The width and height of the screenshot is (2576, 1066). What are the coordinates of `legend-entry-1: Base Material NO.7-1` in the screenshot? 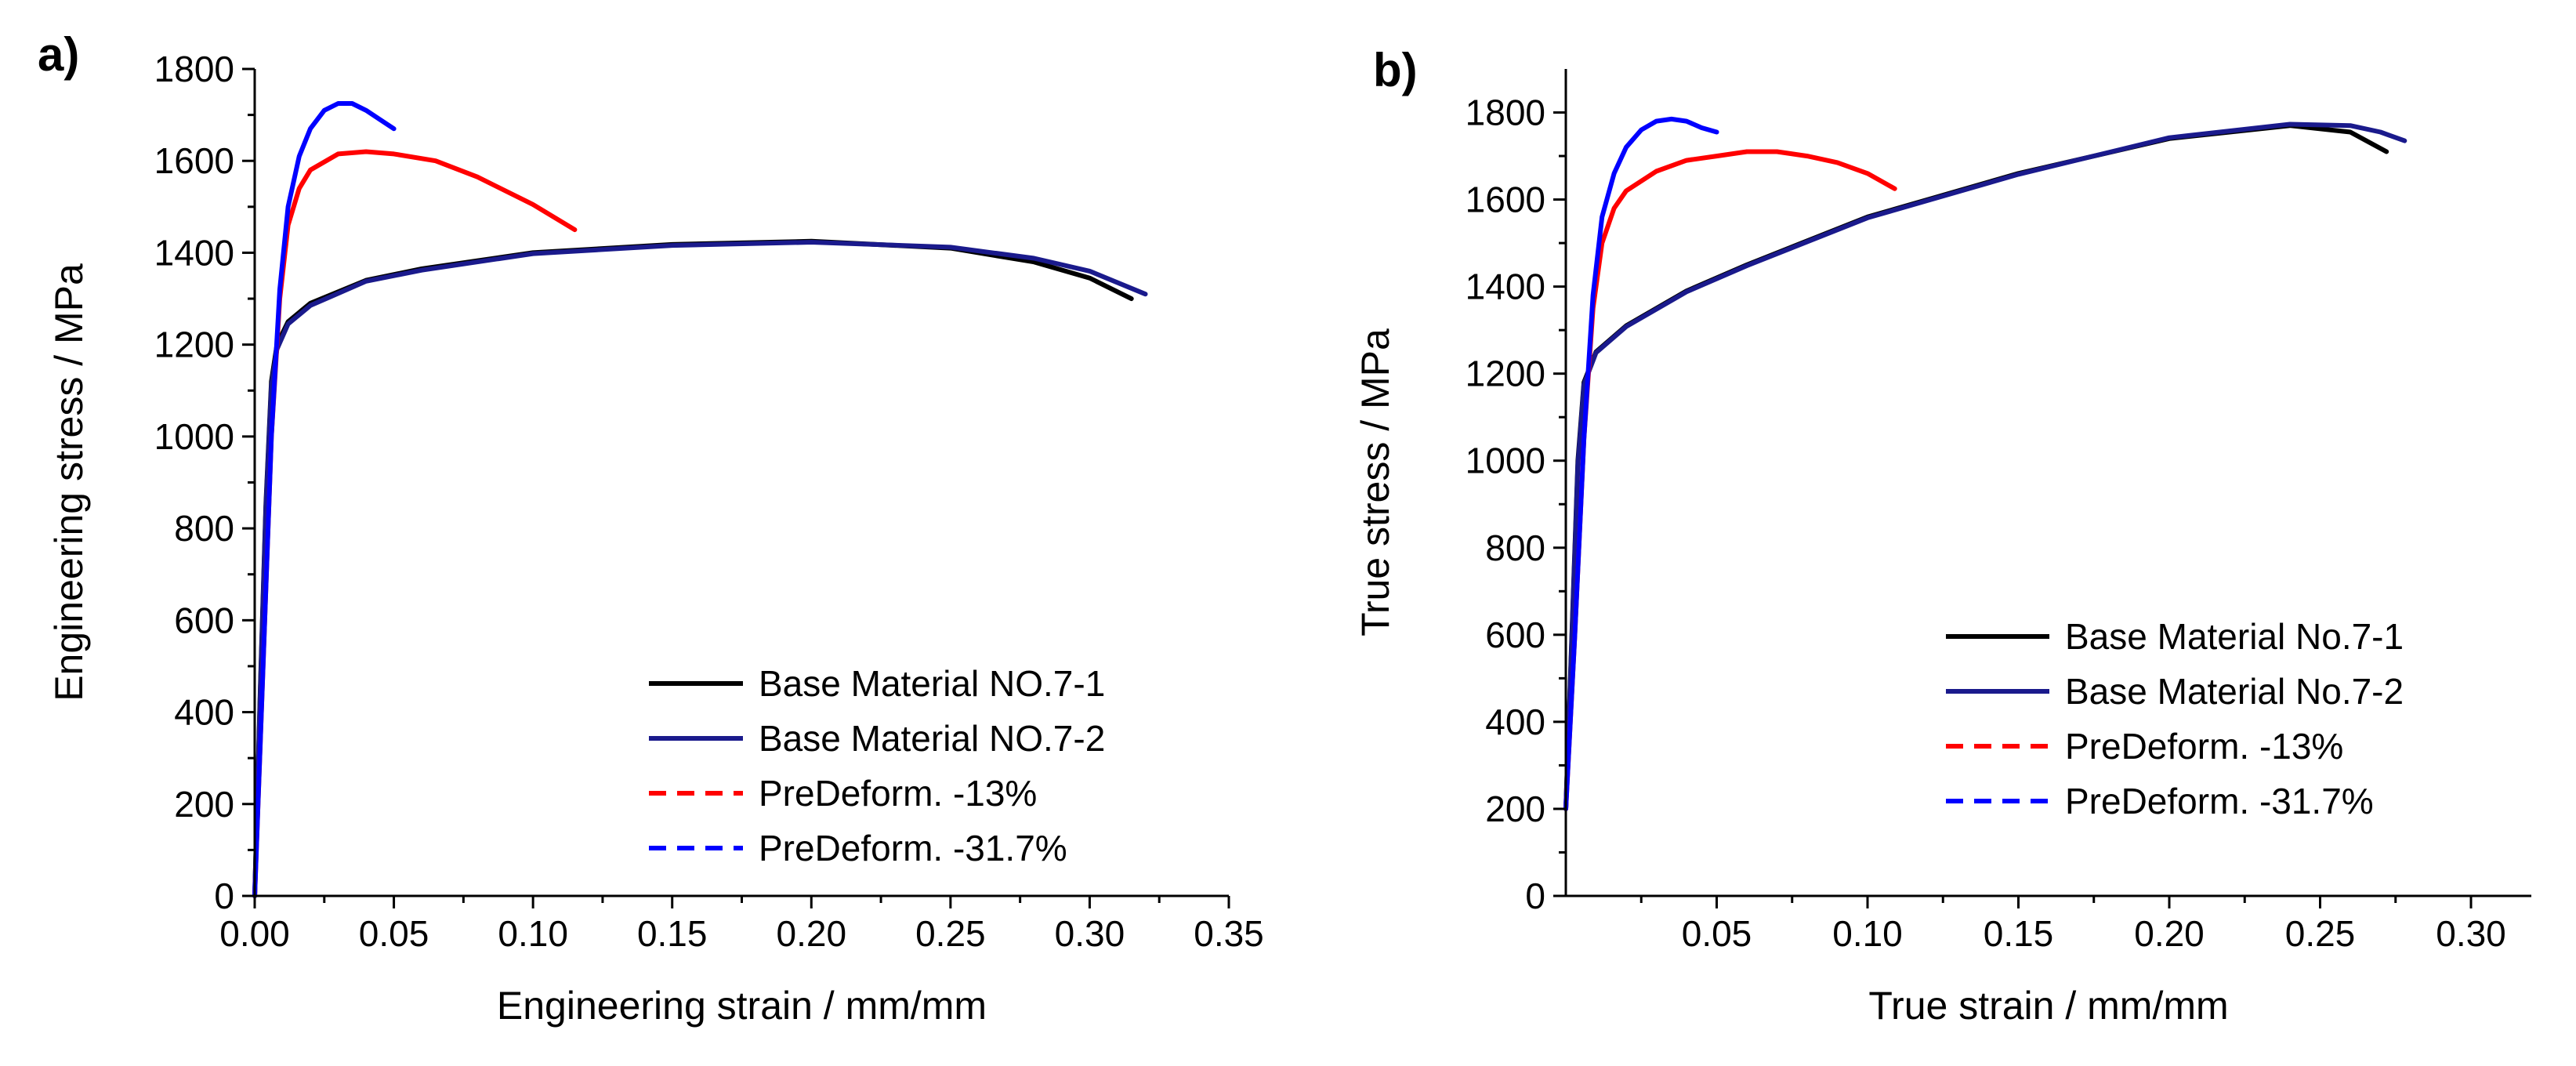 It's located at (932, 683).